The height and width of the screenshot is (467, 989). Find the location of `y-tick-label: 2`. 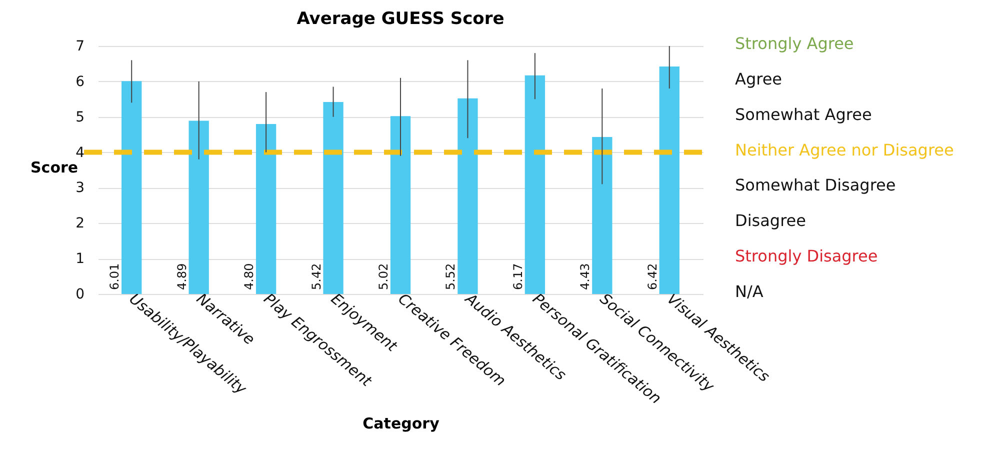

y-tick-label: 2 is located at coordinates (80, 224).